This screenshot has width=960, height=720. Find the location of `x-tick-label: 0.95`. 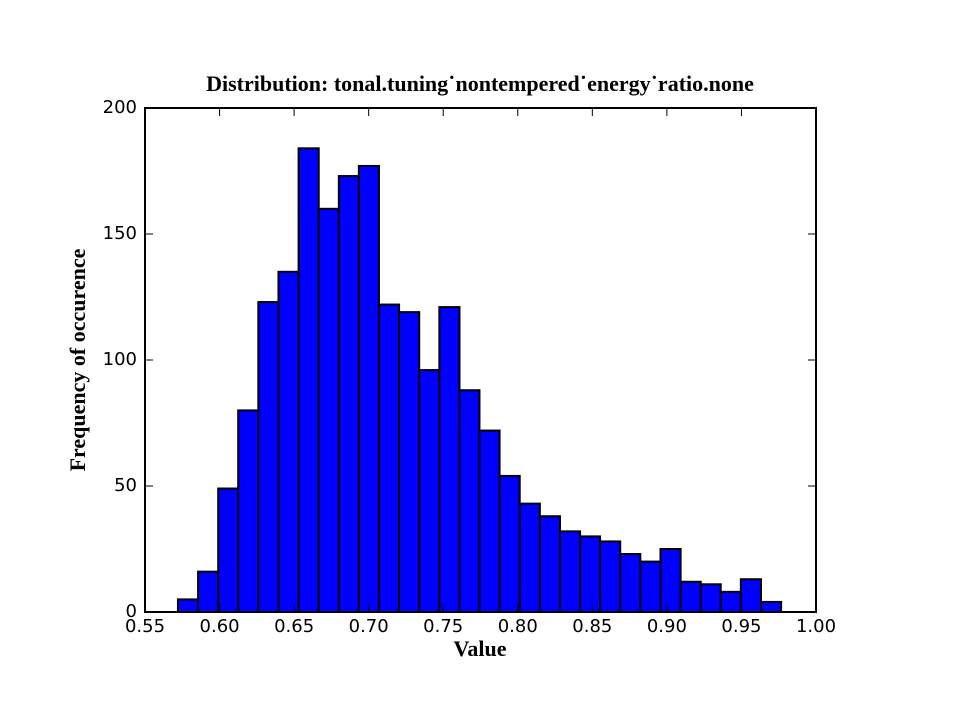

x-tick-label: 0.95 is located at coordinates (741, 626).